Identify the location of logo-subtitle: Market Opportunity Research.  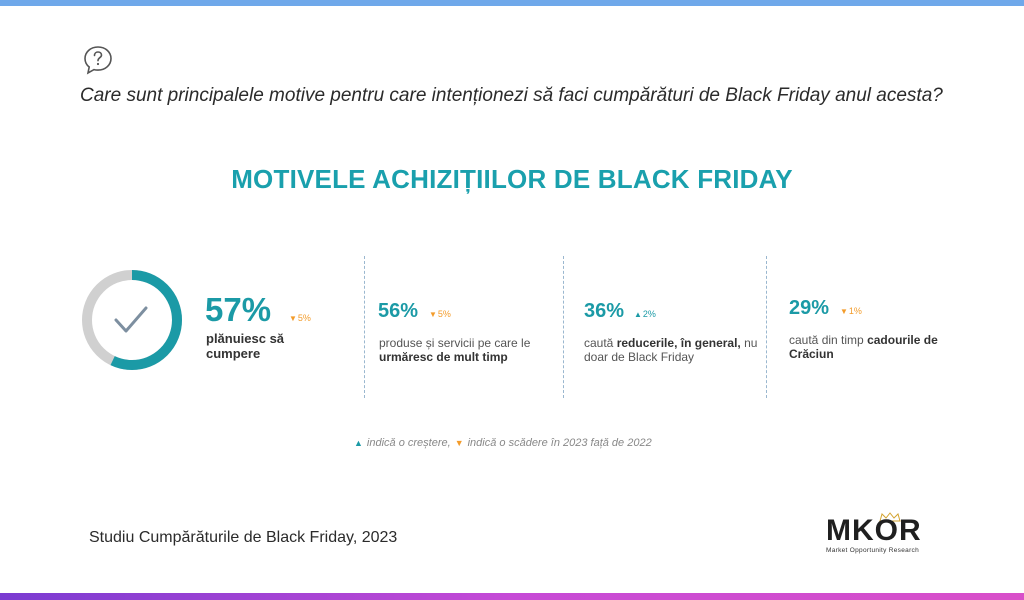
(872, 550).